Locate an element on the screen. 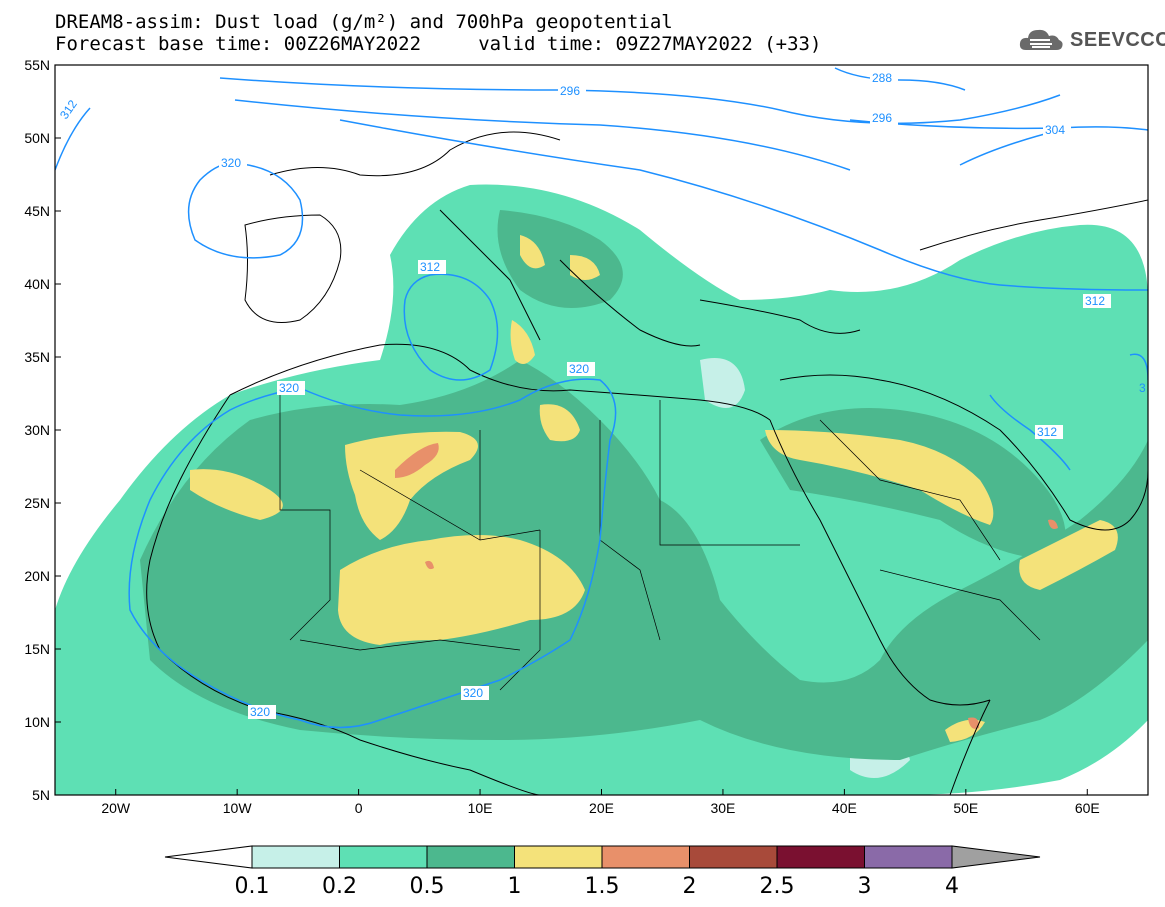  seevccc-logo: SEEVCCC is located at coordinates (1091, 40).